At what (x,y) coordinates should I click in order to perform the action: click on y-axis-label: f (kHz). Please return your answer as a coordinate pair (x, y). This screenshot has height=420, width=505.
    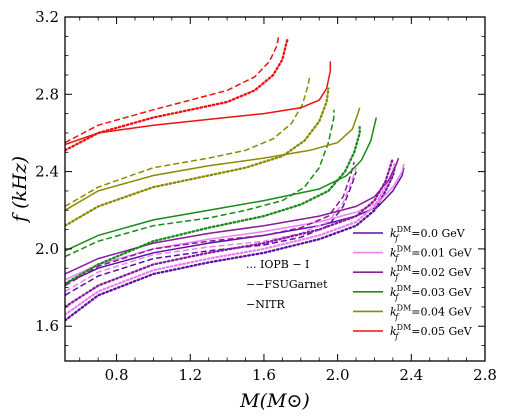
    Looking at the image, I should click on (20, 190).